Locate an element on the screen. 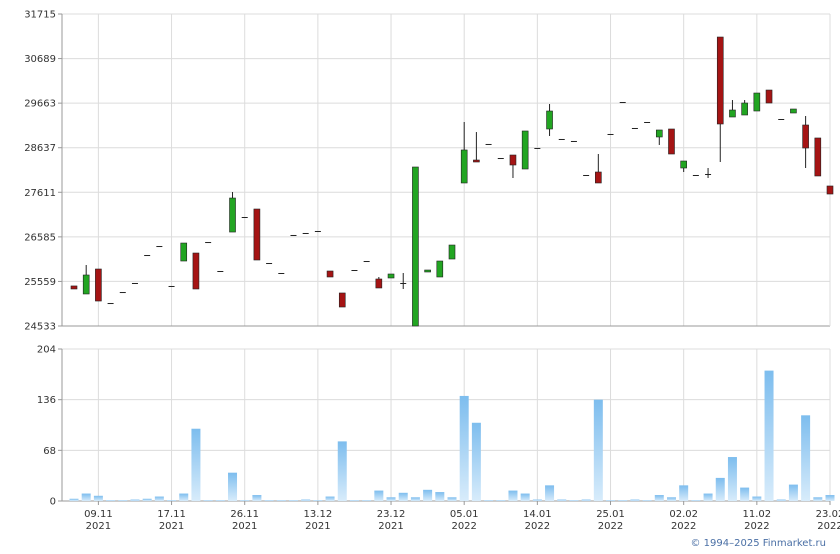  x-tick-label: 14.01 is located at coordinates (537, 514).